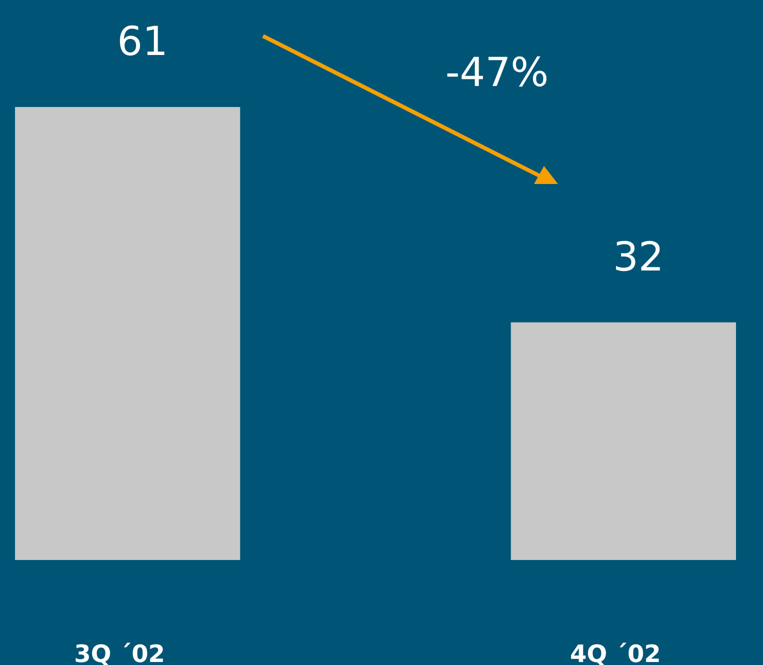 Image resolution: width=763 pixels, height=665 pixels. Describe the element at coordinates (142, 42) in the screenshot. I see `data-label: 61` at that location.